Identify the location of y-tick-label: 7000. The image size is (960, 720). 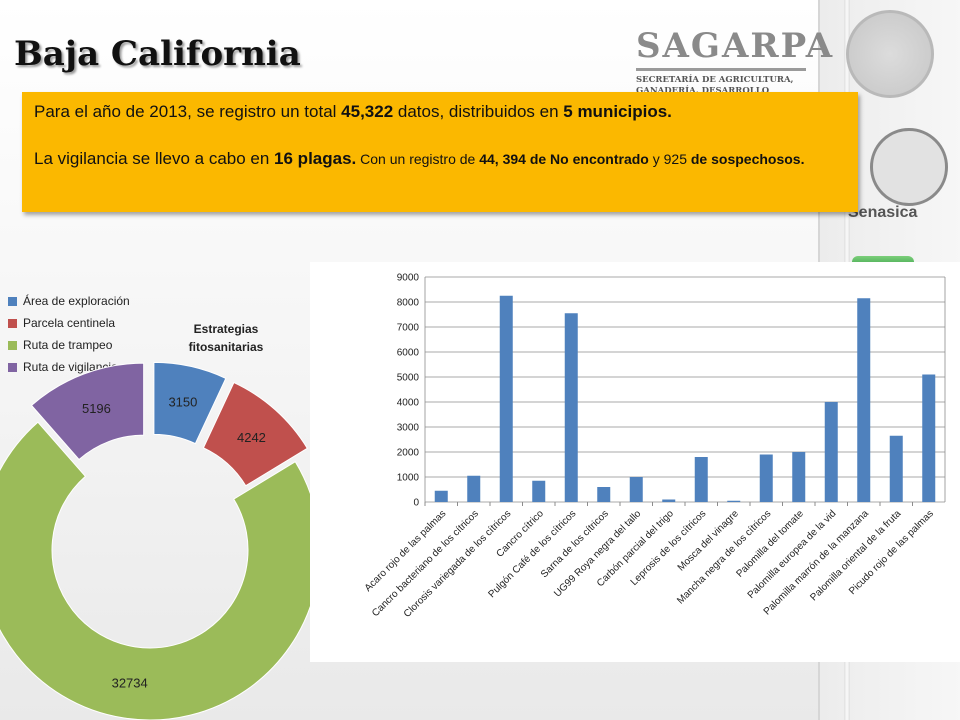
(408, 328).